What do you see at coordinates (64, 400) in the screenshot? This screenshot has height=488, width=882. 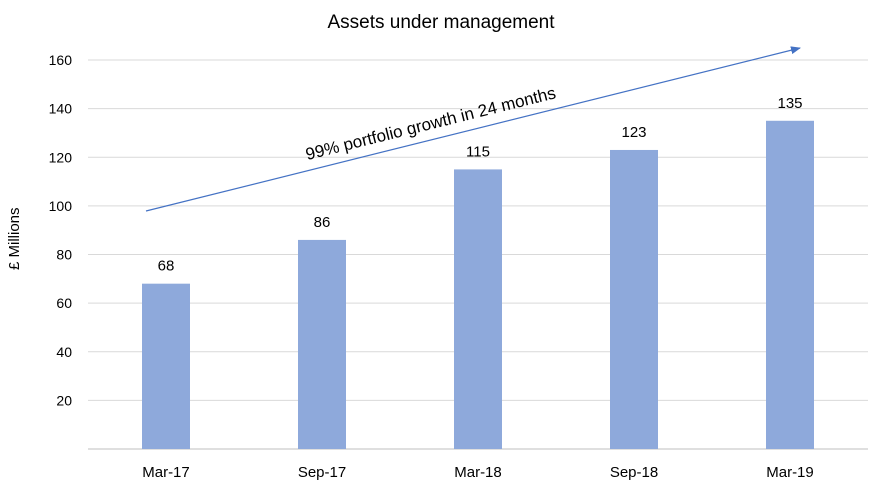 I see `y-tick-label: 20` at bounding box center [64, 400].